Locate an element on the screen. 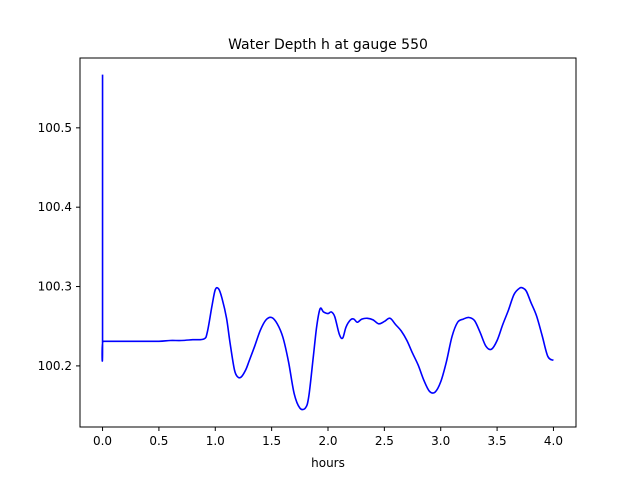  y-tick-label: 100.4 is located at coordinates (55, 207).